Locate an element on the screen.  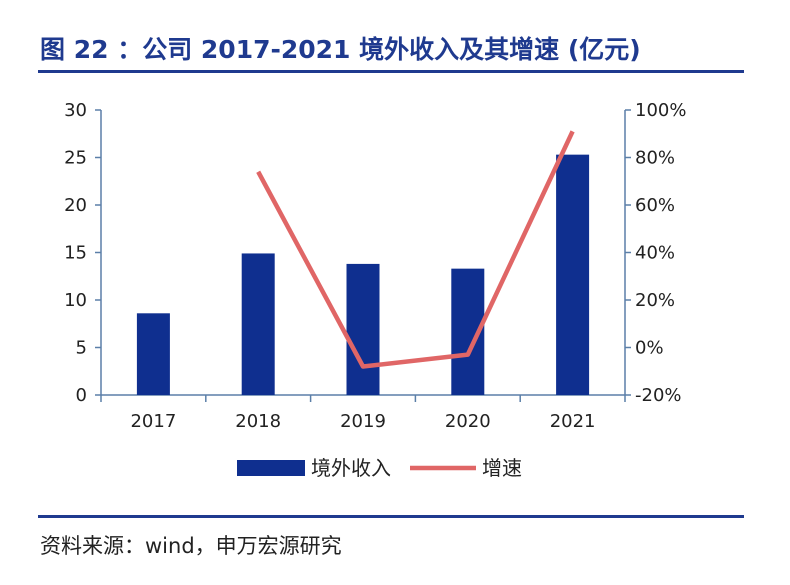
x-tick-label: 2019 is located at coordinates (363, 421).